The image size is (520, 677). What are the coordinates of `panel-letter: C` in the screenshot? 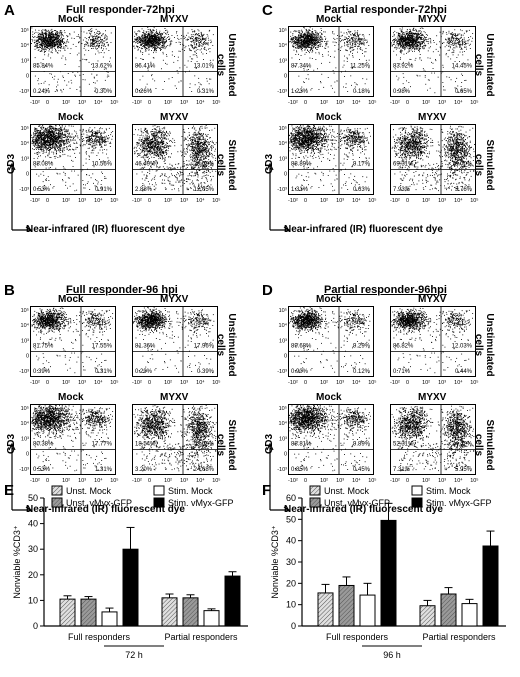 It's located at (267, 10).